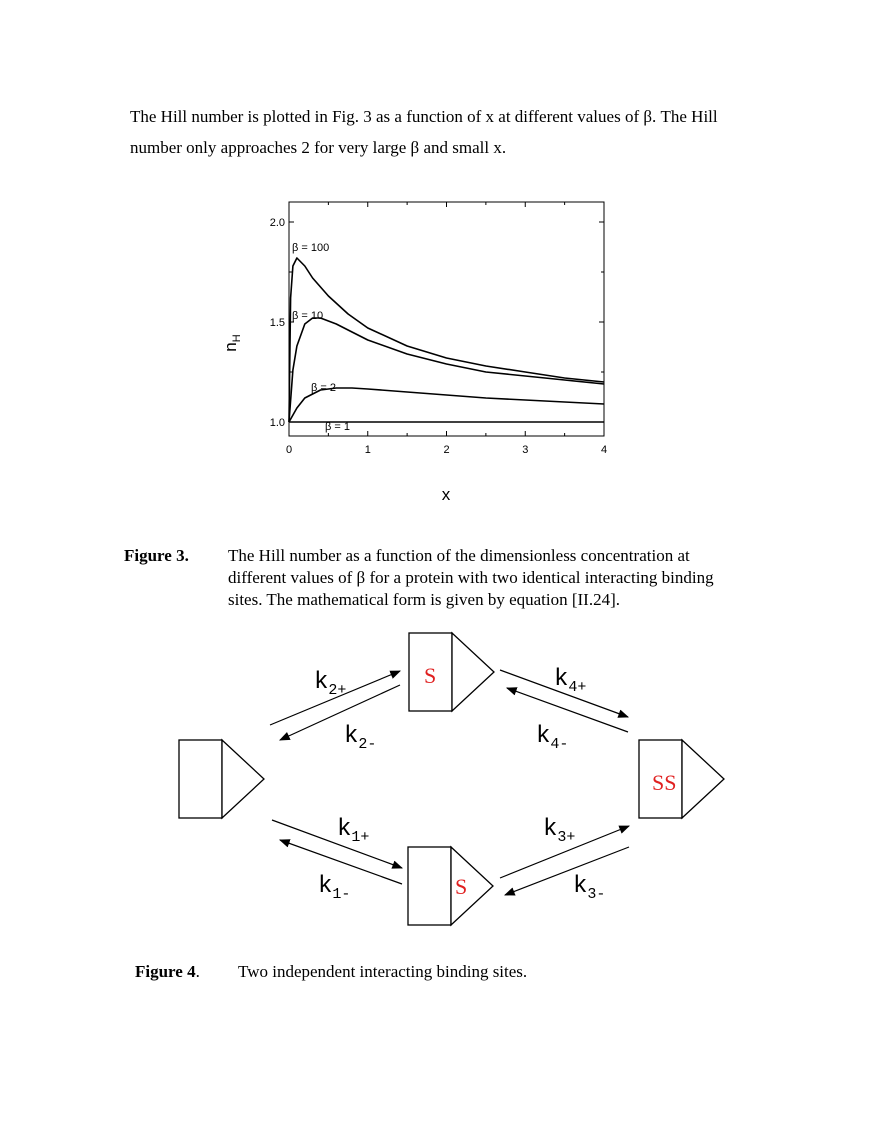  Describe the element at coordinates (237, 338) in the screenshot. I see `y-axis-label-sub: H` at that location.